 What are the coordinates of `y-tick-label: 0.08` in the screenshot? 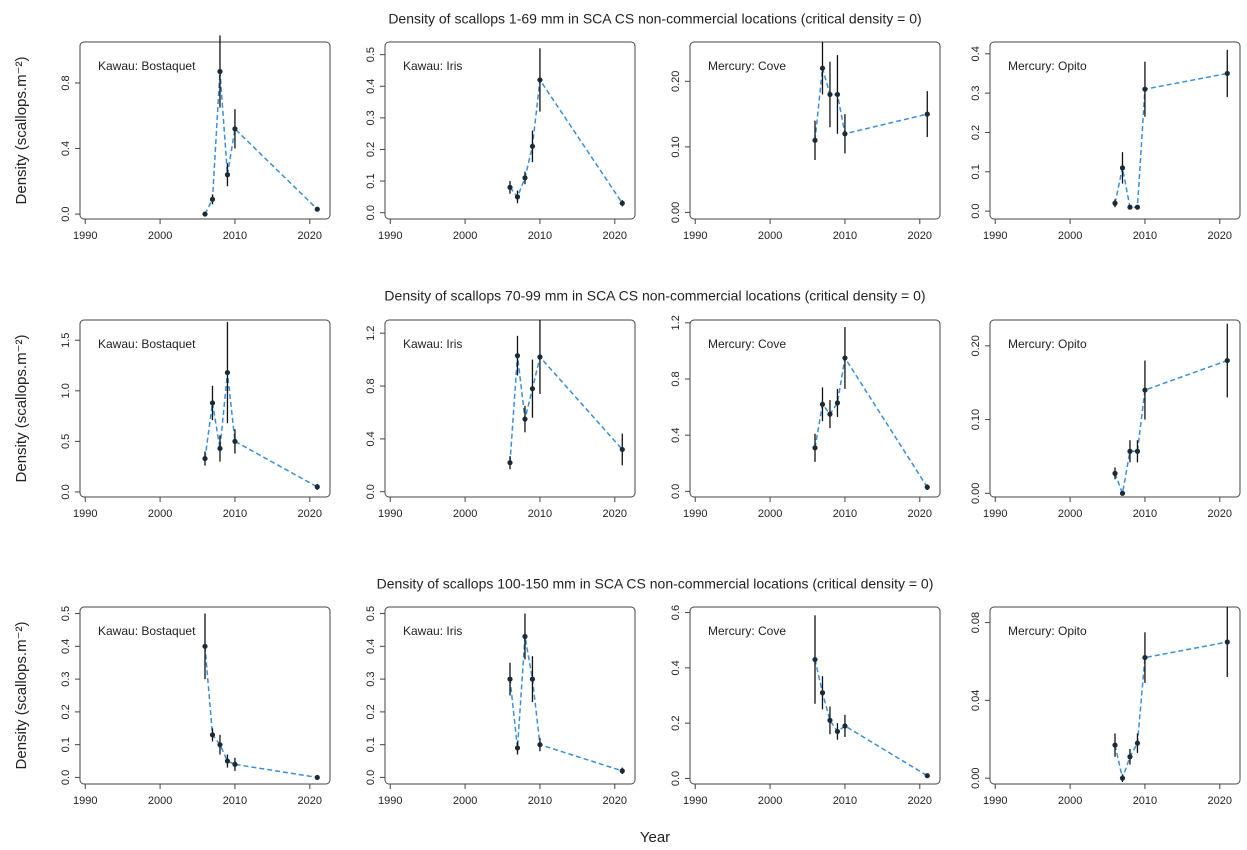 It's located at (976, 622).